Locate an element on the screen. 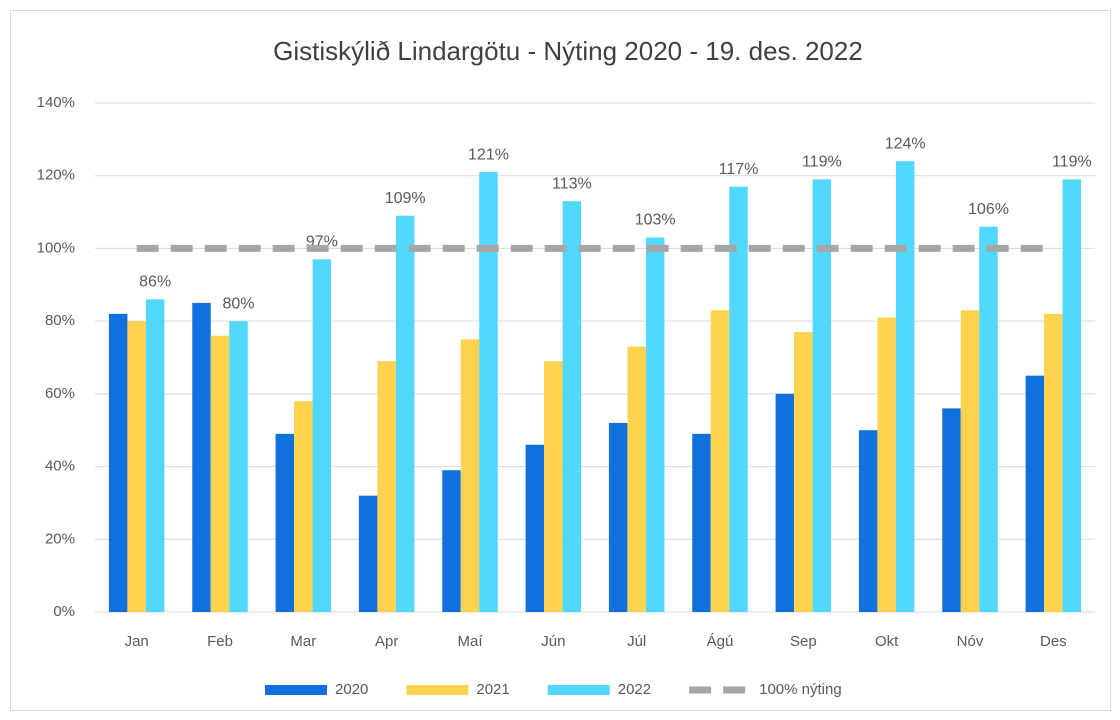 The image size is (1120, 720). x-tick-label: Júl is located at coordinates (636, 641).